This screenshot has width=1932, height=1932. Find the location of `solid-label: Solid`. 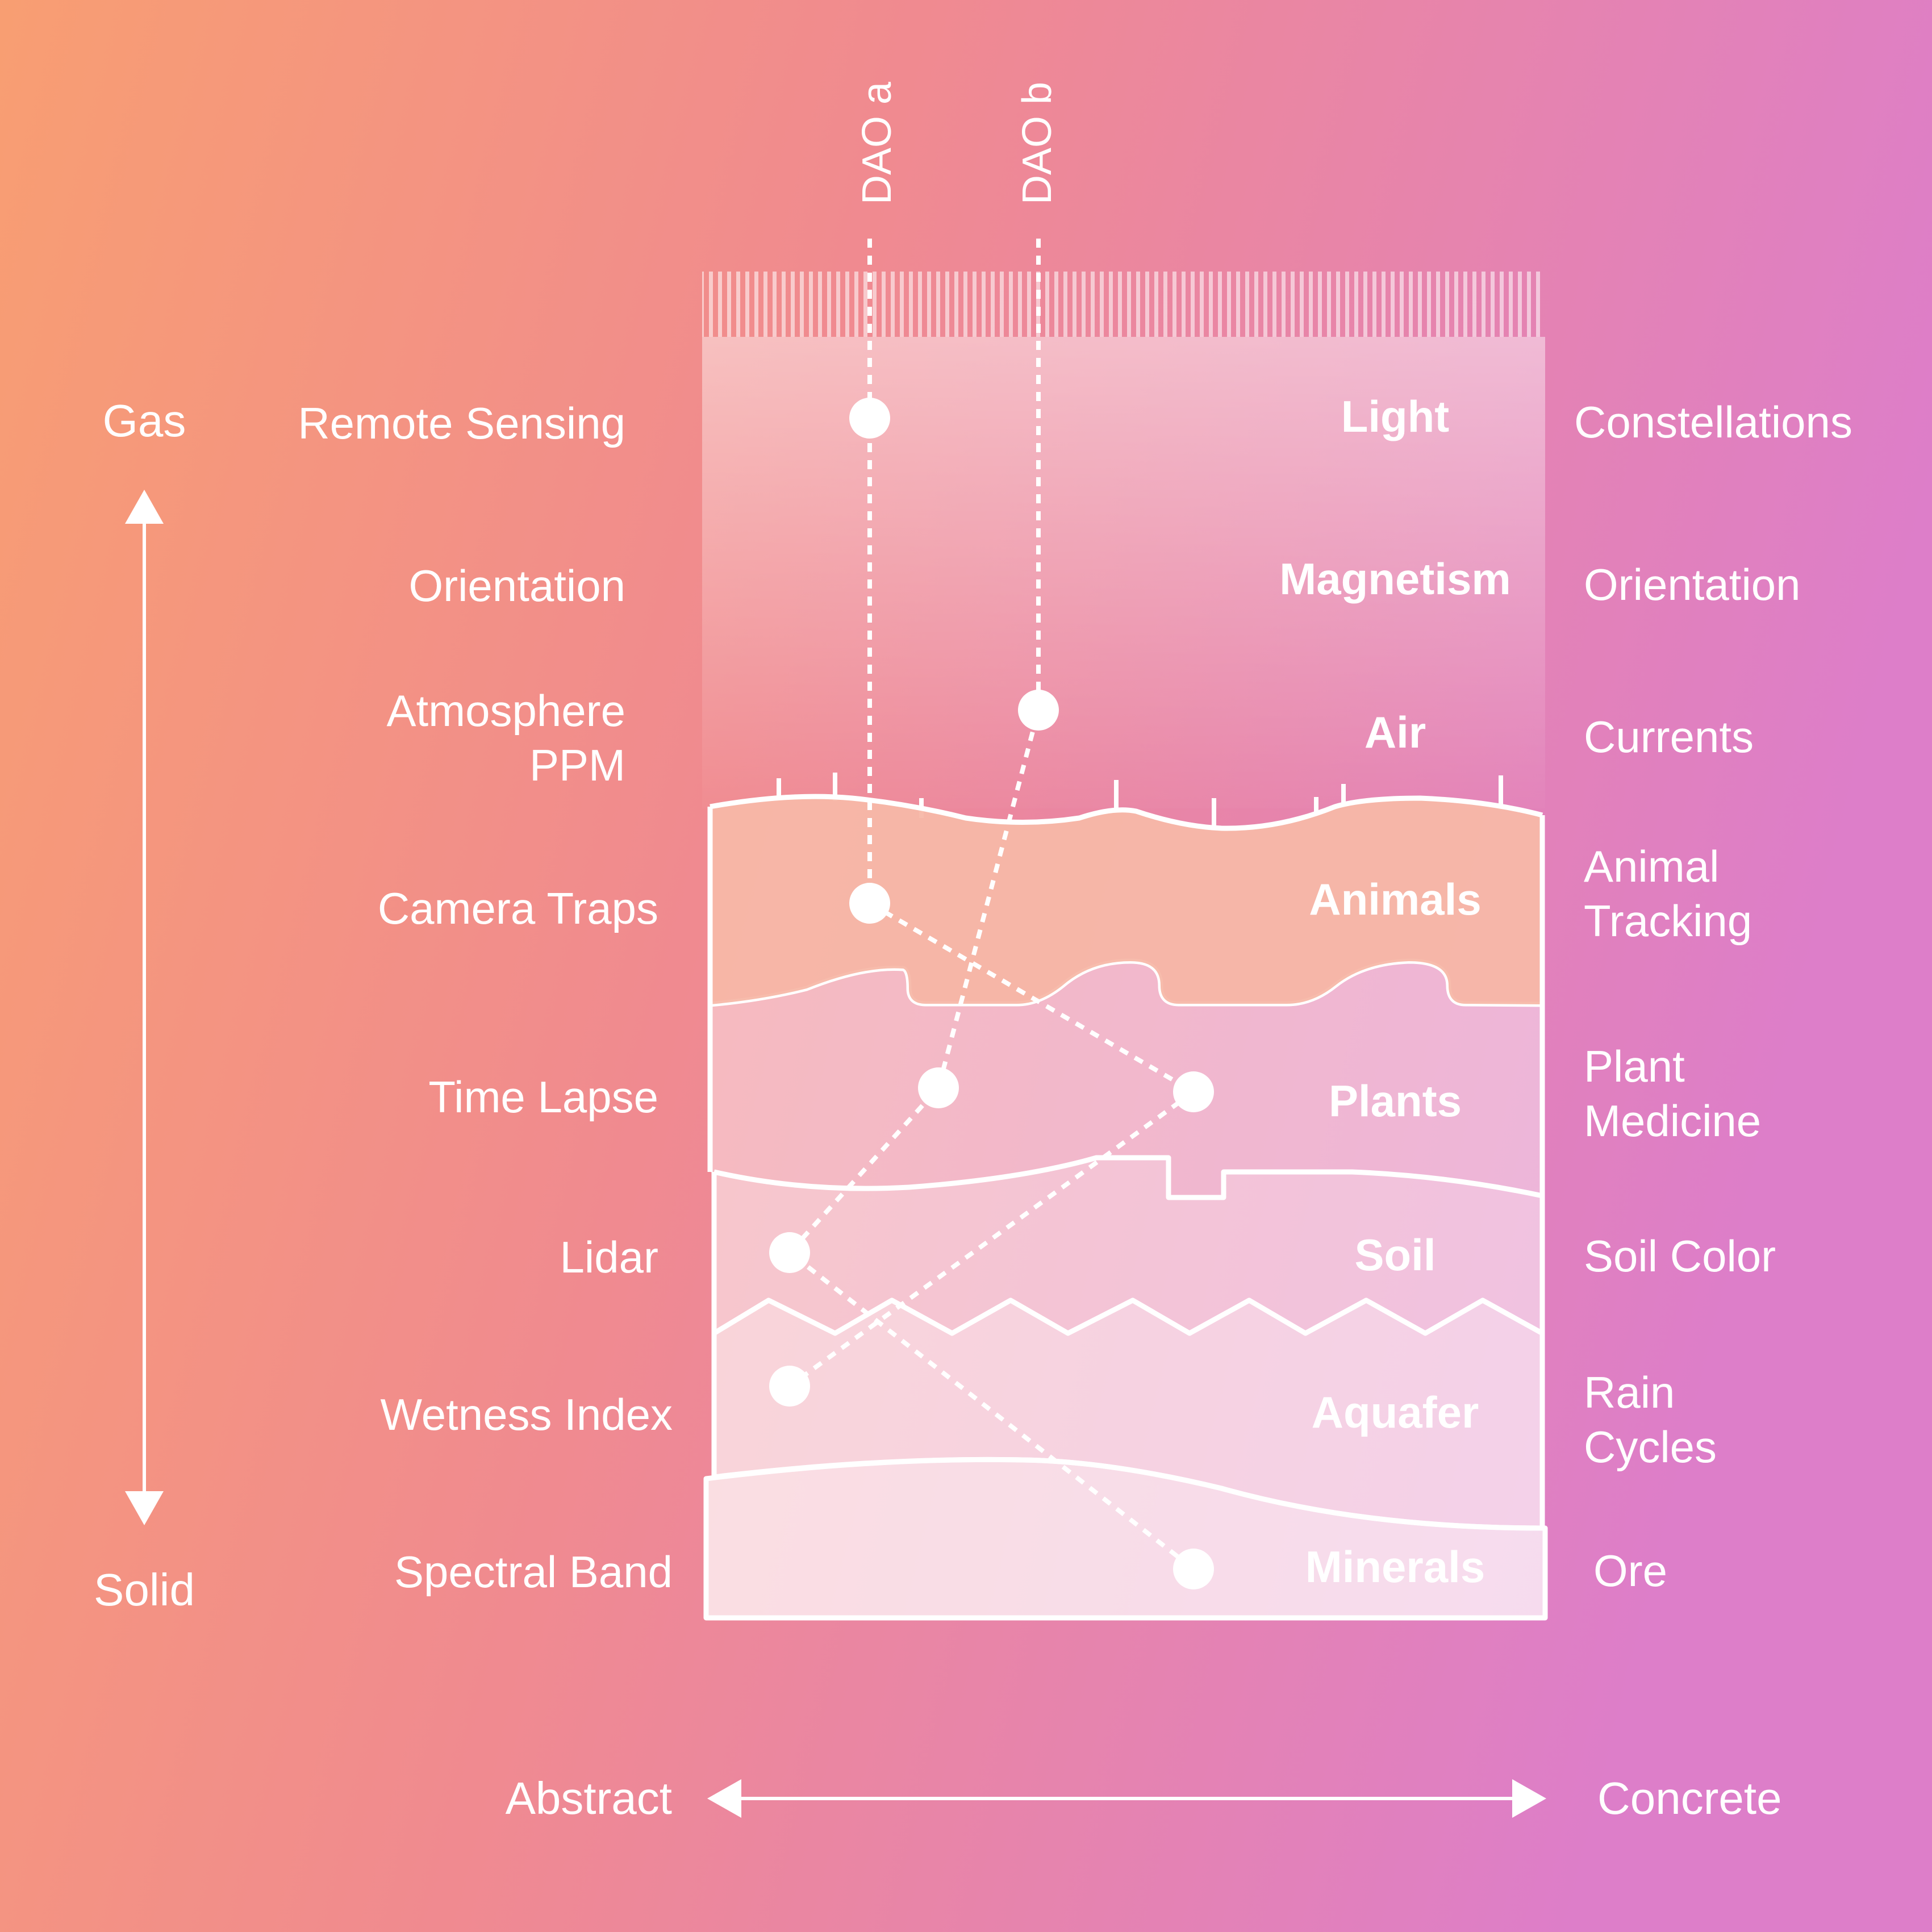

solid-label: Solid is located at coordinates (145, 1590).